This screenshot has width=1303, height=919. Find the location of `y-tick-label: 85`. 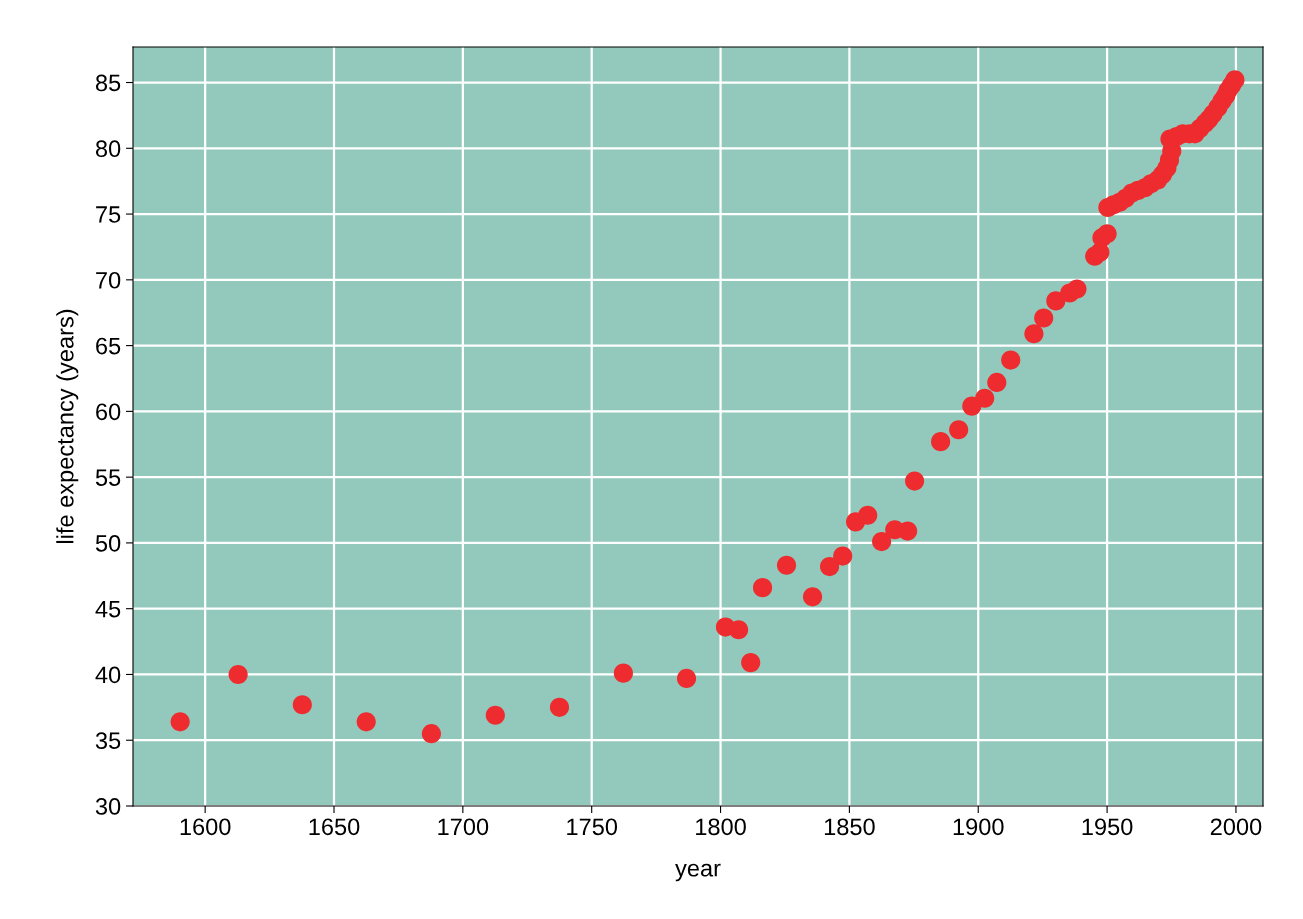

y-tick-label: 85 is located at coordinates (108, 83).